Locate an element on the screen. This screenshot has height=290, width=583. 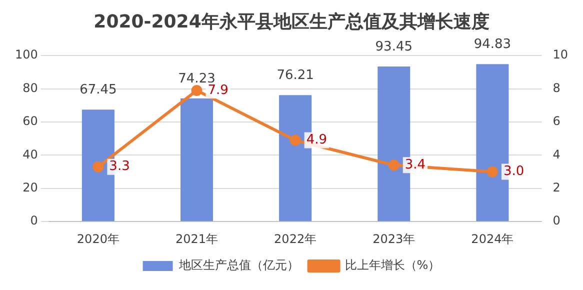
legend-label: 地区生产总值（亿元） is located at coordinates (238, 265).